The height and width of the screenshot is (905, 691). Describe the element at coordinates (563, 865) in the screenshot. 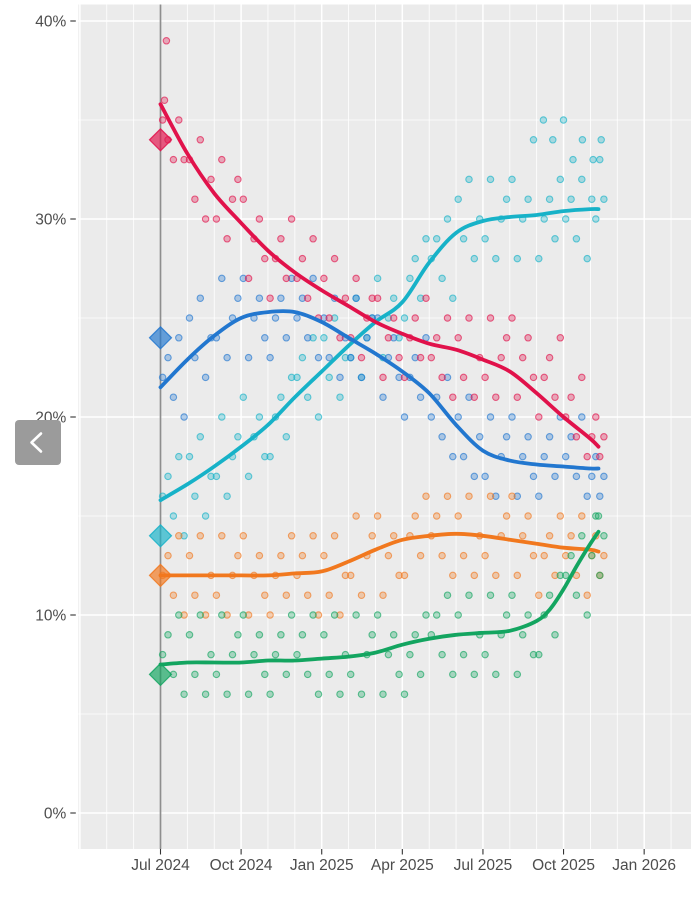

I see `x-tick-label: Oct 2025` at that location.